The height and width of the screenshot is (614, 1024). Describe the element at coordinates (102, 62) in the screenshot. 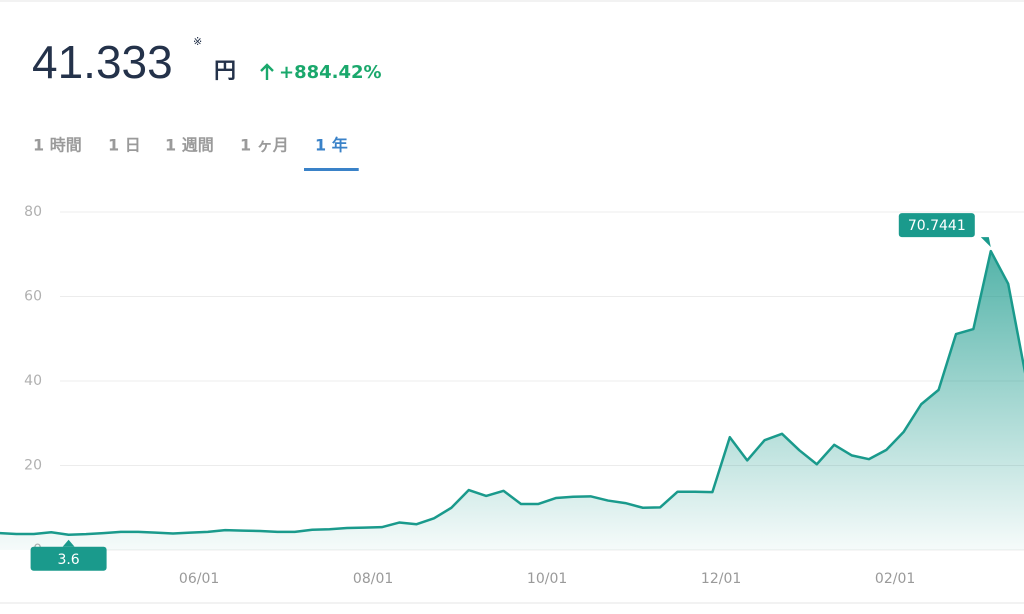

I see `price: 41.333` at that location.